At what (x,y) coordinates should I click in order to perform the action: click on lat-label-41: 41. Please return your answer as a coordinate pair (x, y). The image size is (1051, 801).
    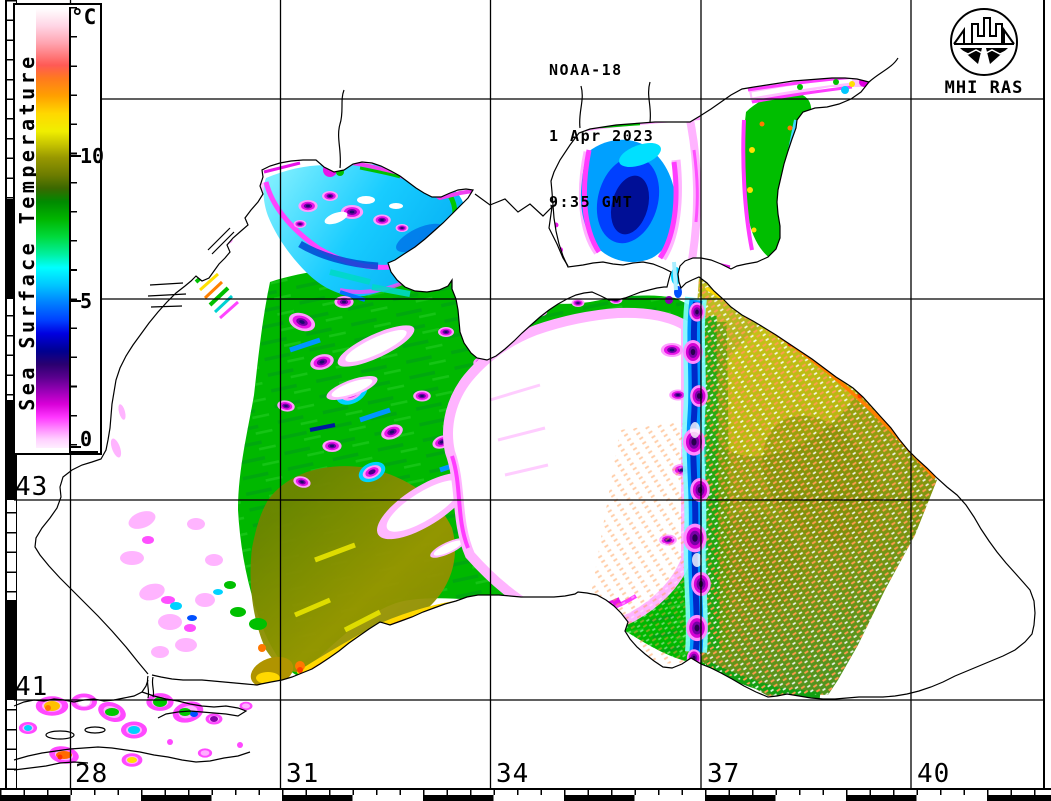
    Looking at the image, I should click on (32, 687).